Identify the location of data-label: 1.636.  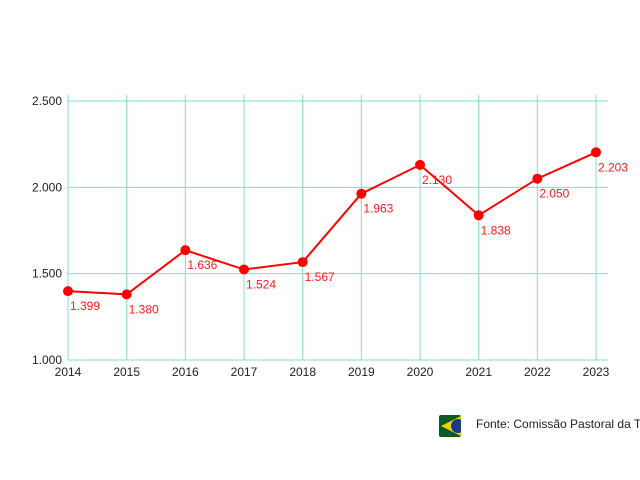
(202, 265).